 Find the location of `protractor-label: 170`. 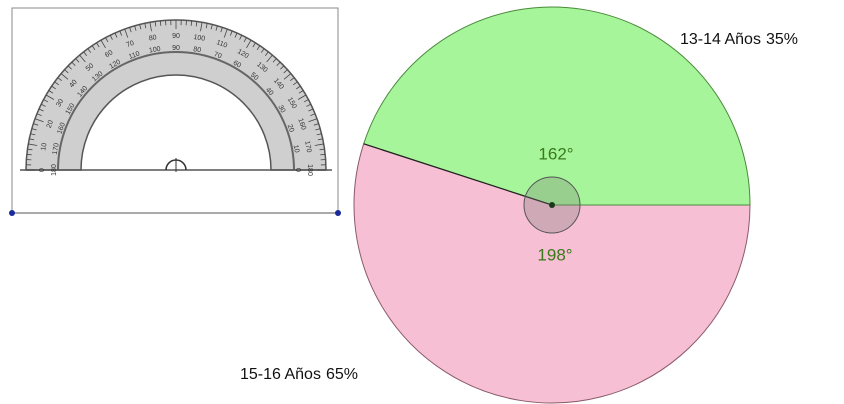

protractor-label: 170 is located at coordinates (56, 148).